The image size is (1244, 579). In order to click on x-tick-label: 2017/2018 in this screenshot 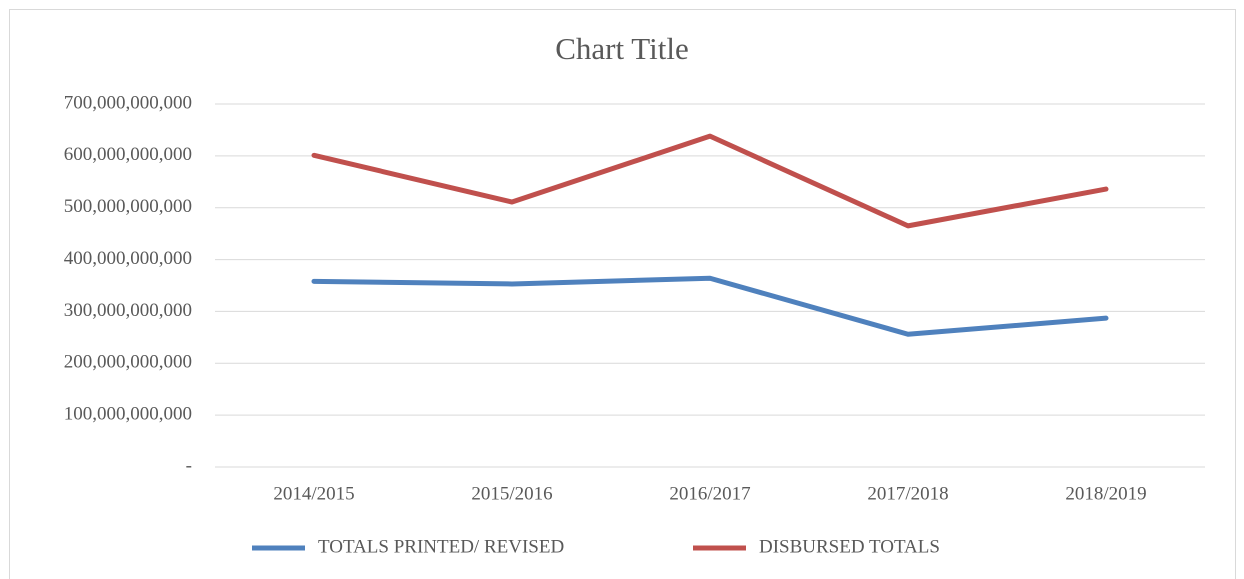, I will do `click(907, 493)`.